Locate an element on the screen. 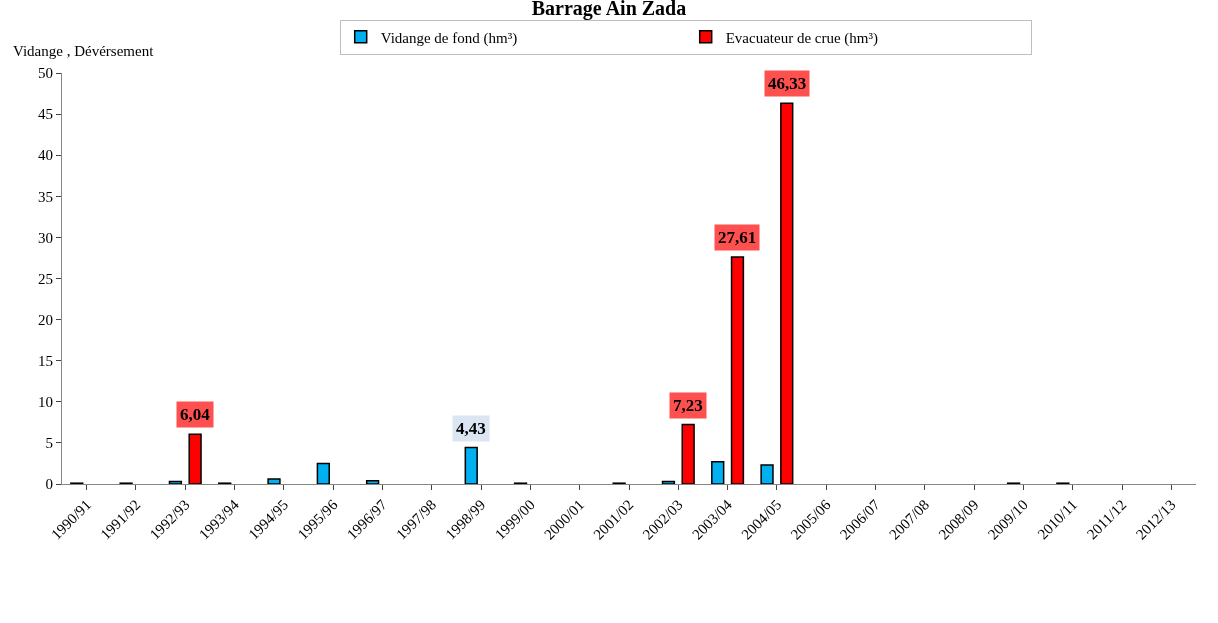 This screenshot has height=623, width=1218. y-tick-label: 15 is located at coordinates (45, 360).